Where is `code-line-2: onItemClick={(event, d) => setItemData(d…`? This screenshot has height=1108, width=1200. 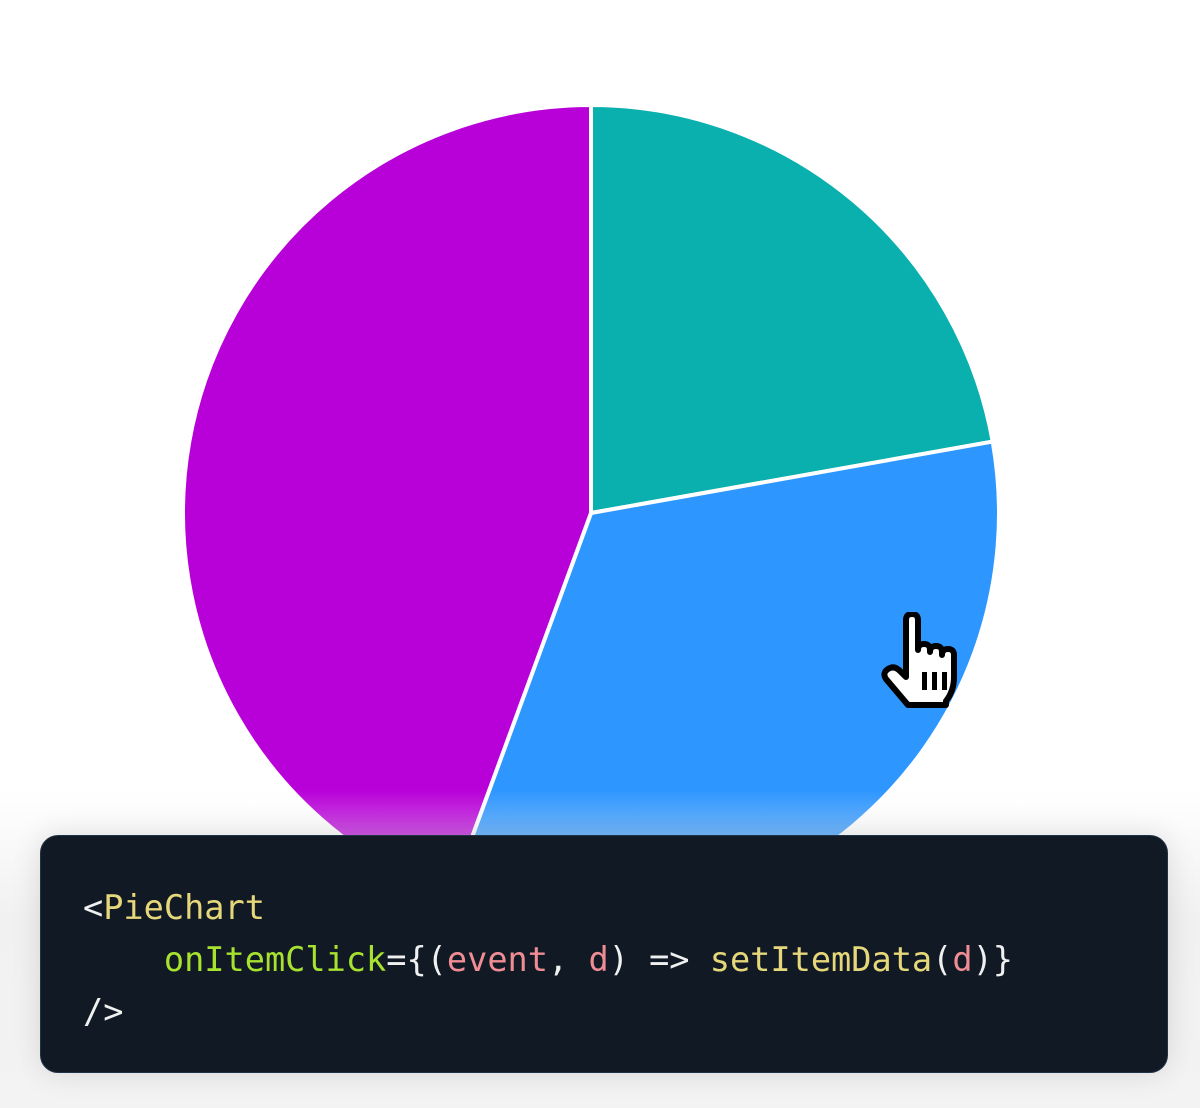
code-line-2: onItemClick={(event, d) => setItemData(d… is located at coordinates (625, 960).